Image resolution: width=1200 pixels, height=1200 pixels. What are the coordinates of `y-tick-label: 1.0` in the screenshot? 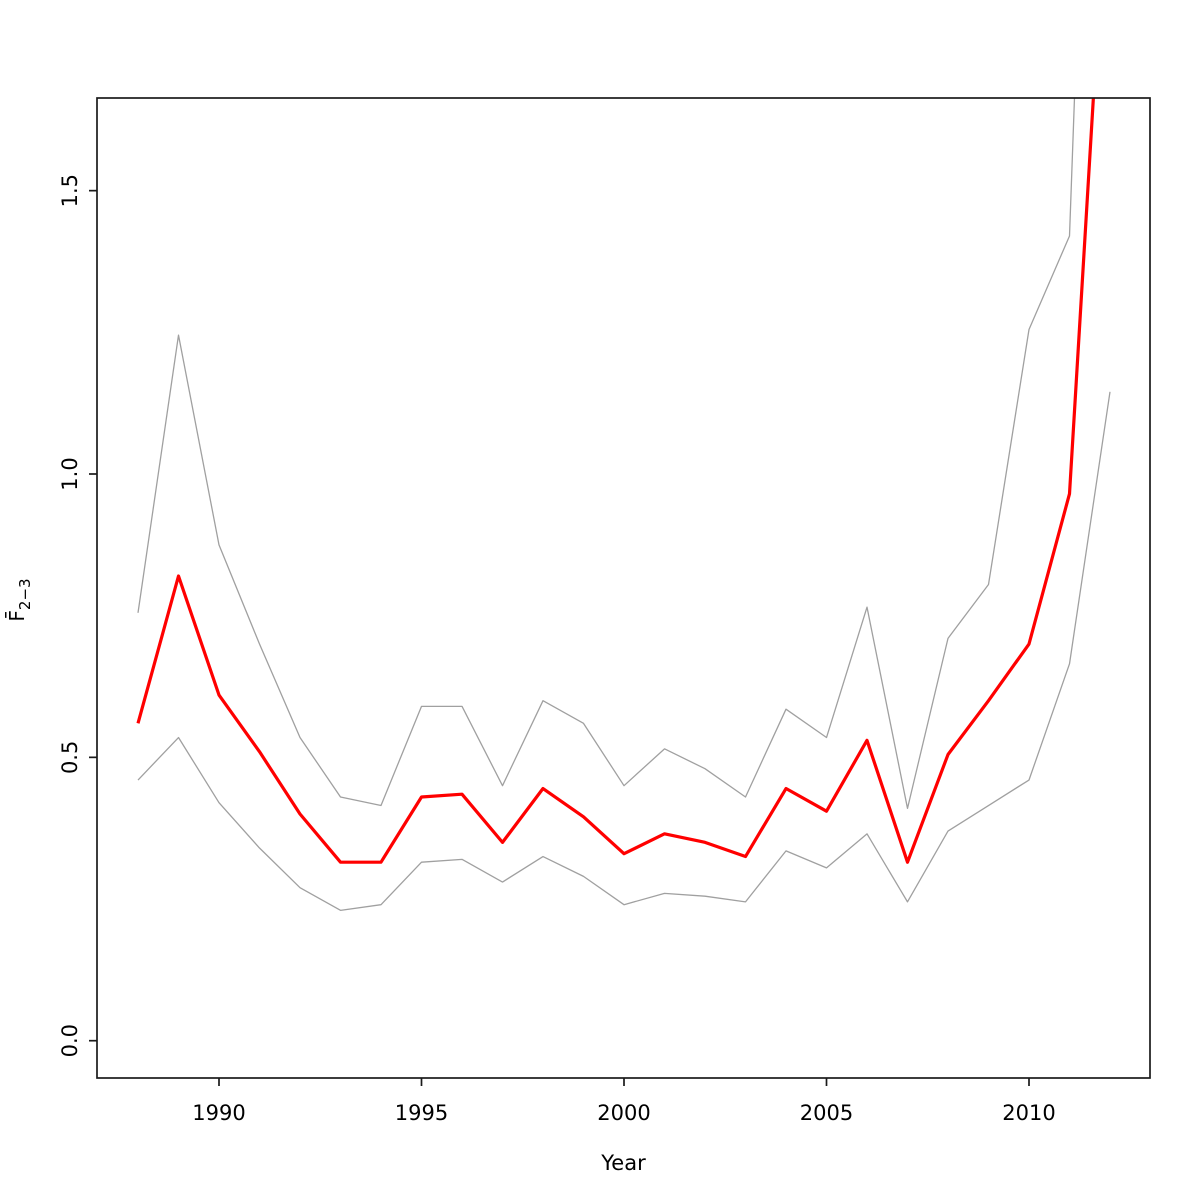 It's located at (70, 473).